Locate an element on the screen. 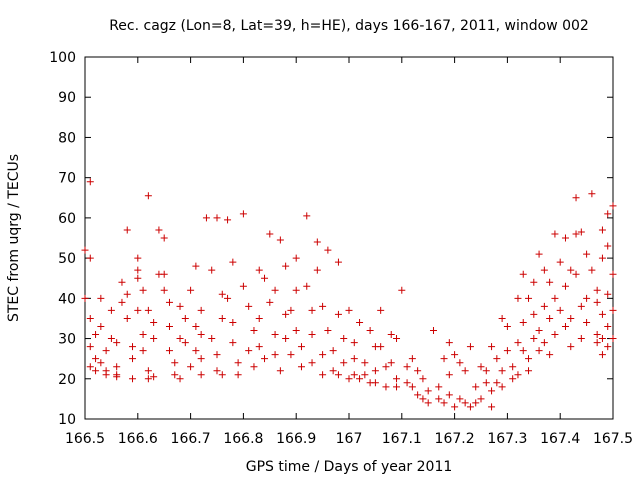 The width and height of the screenshot is (640, 480). y-tick-label: 20 is located at coordinates (67, 380).